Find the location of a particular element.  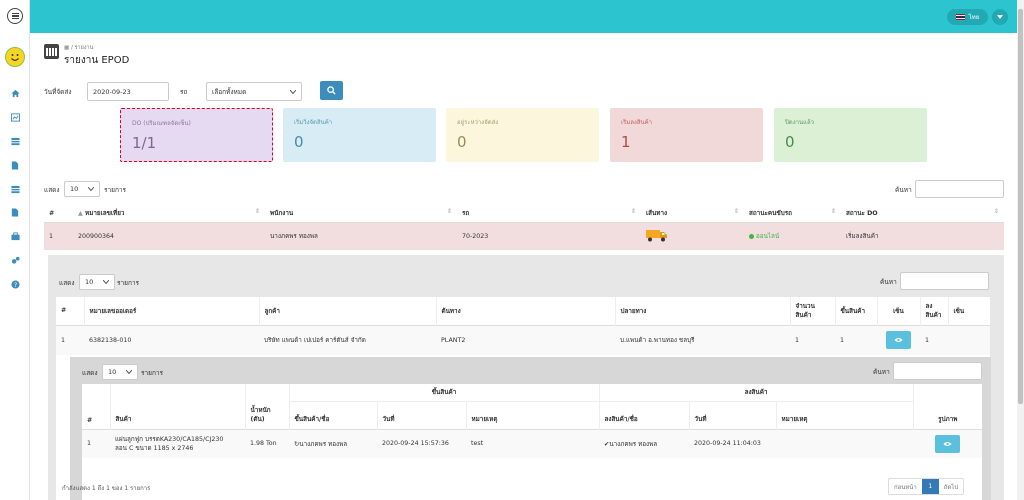

cell-load-sign is located at coordinates (898, 340).